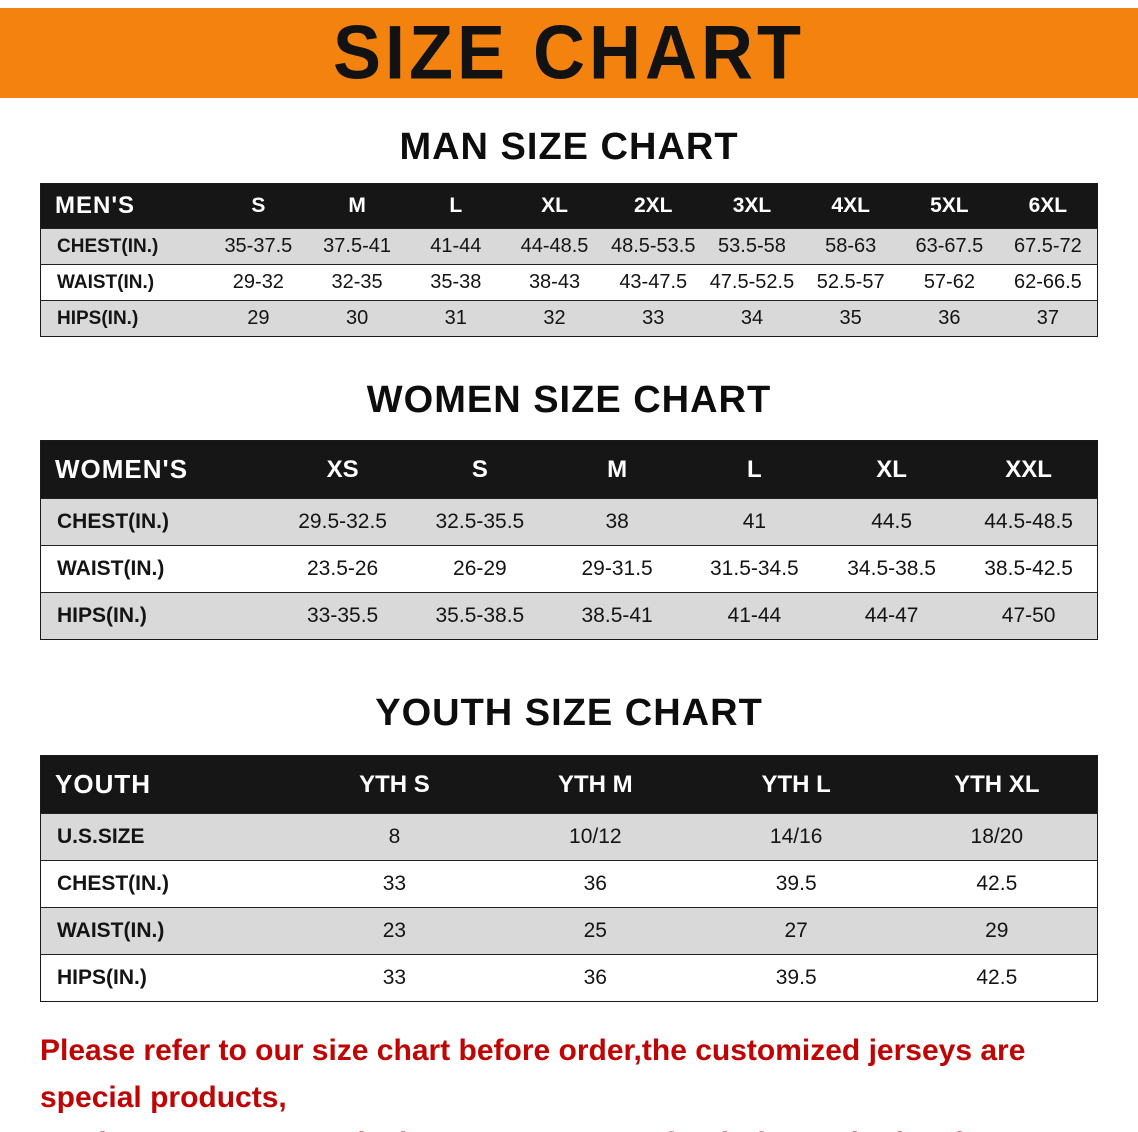  Describe the element at coordinates (617, 569) in the screenshot. I see `value-cell: 29-31.5` at that location.